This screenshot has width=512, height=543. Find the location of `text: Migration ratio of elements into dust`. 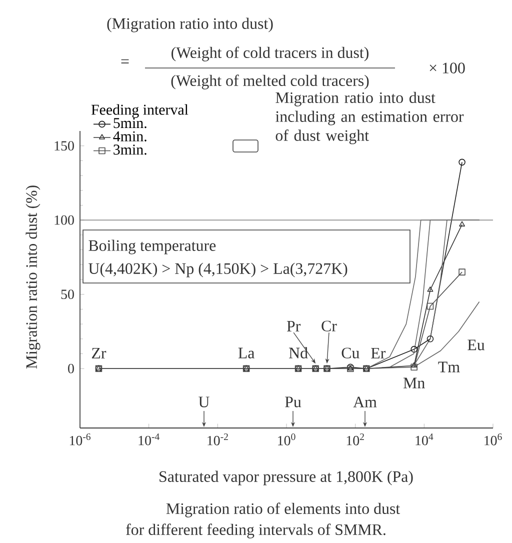

text: Migration ratio of elements into dust is located at coordinates (283, 510).